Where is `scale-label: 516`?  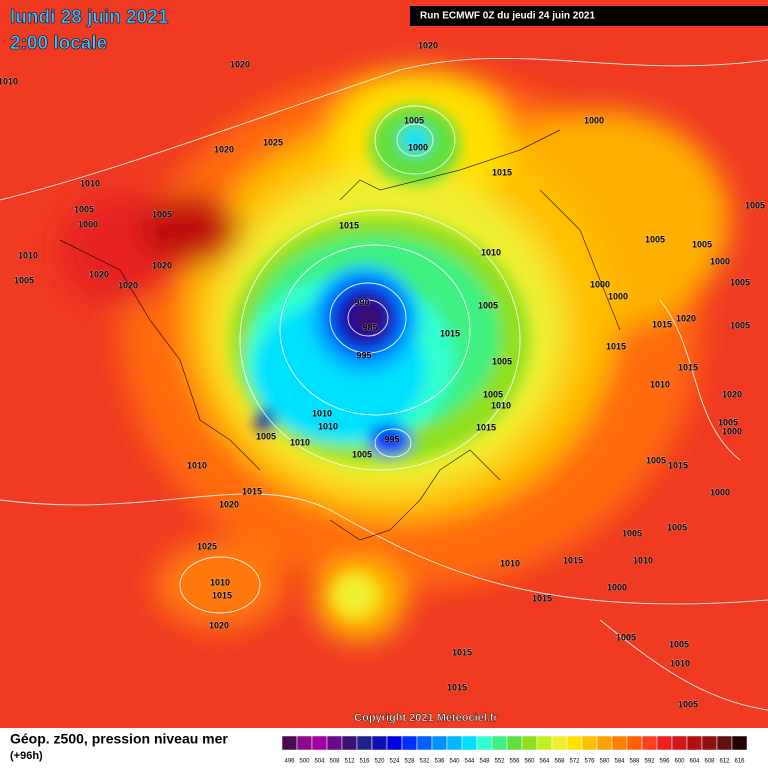 scale-label: 516 is located at coordinates (364, 762).